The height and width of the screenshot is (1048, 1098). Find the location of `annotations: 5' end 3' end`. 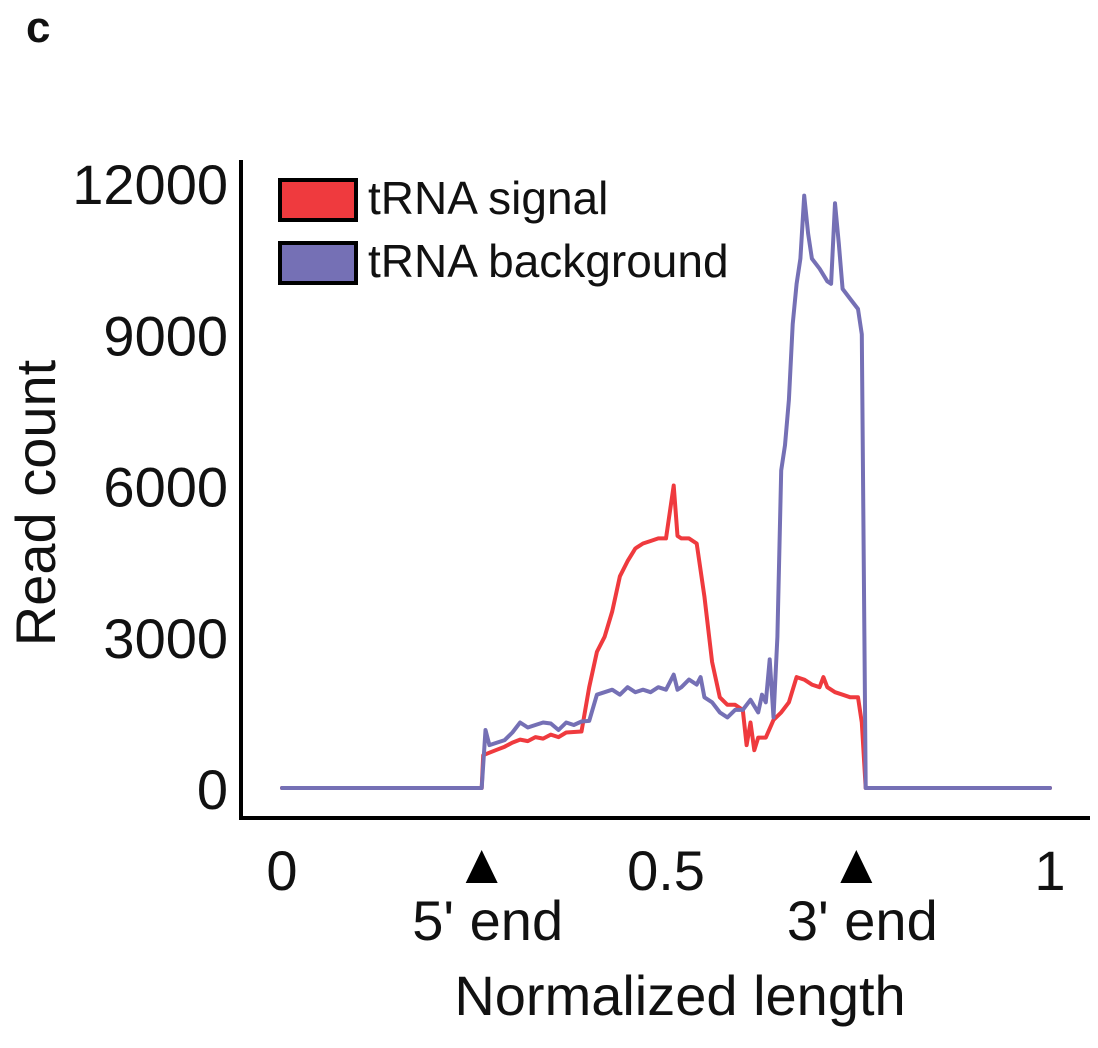

annotations: 5' end 3' end is located at coordinates (675, 901).